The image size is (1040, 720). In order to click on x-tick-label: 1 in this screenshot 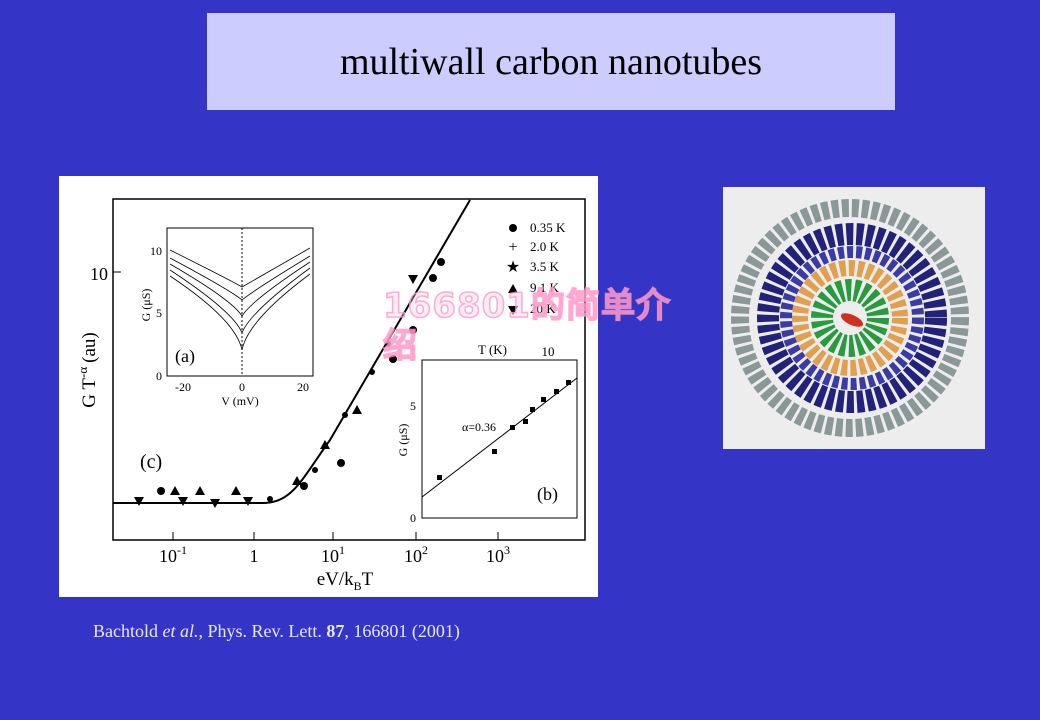, I will do `click(254, 556)`.